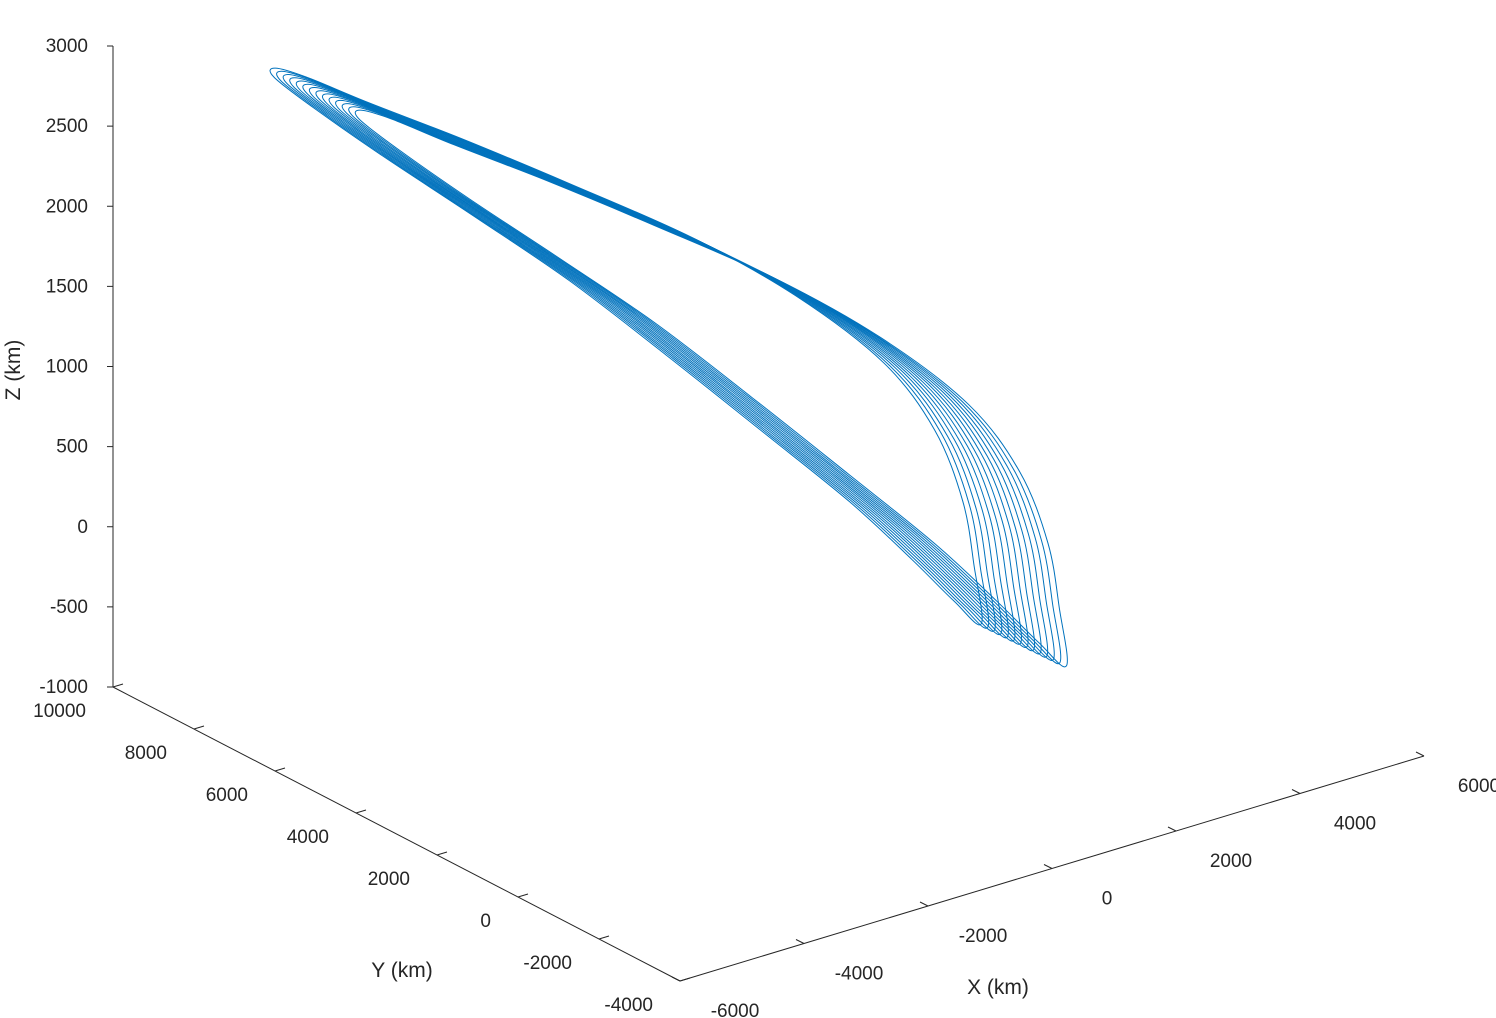 This screenshot has width=1496, height=1018. I want to click on y-axis-label: Y (km), so click(401, 970).